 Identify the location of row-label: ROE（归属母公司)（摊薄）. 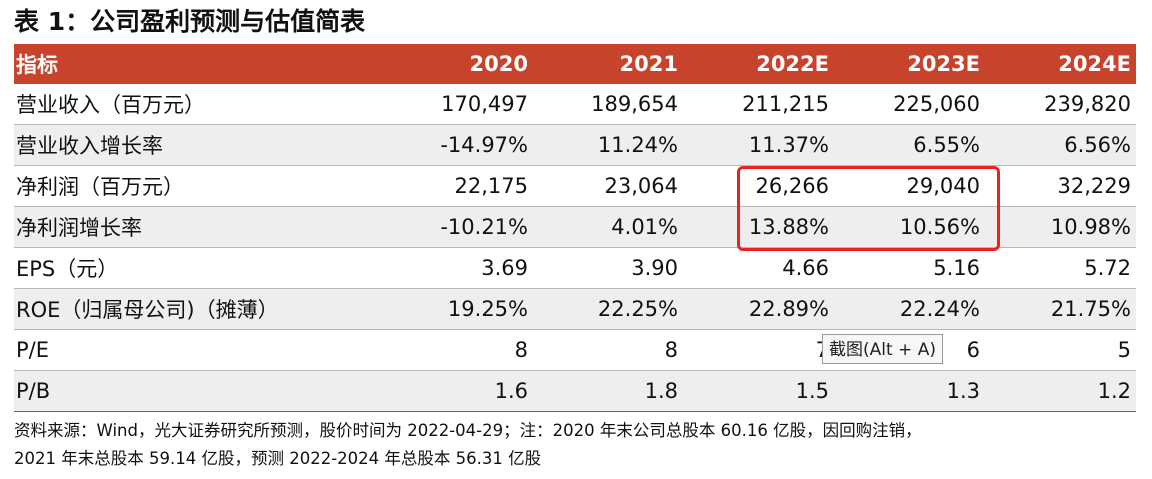
(147, 310).